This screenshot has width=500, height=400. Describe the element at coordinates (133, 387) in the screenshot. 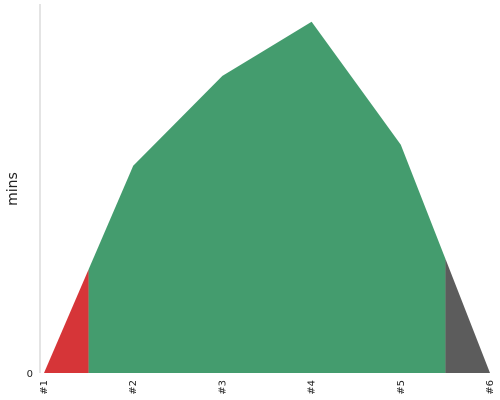

I see `x-tick-label: #2` at that location.